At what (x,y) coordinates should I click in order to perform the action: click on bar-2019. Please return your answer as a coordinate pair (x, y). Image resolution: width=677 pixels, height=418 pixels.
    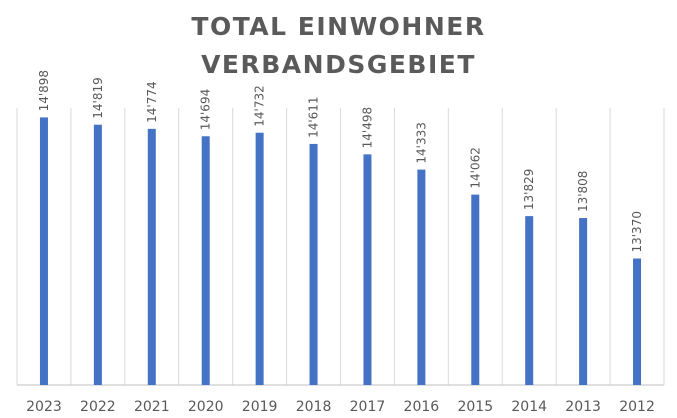
    Looking at the image, I should click on (259, 258).